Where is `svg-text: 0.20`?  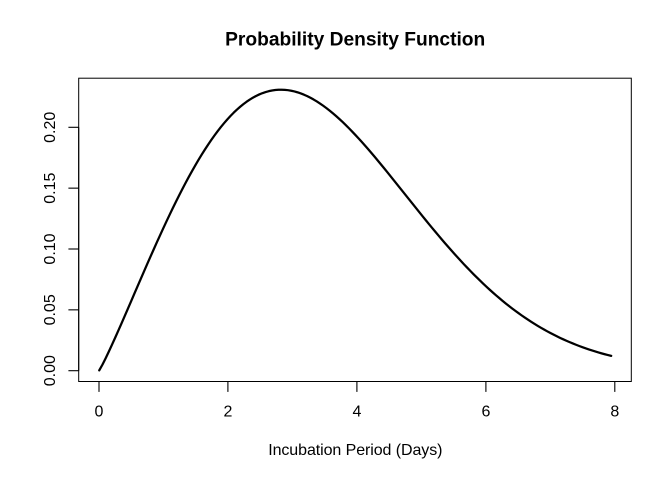
svg-text: 0.20 is located at coordinates (50, 127).